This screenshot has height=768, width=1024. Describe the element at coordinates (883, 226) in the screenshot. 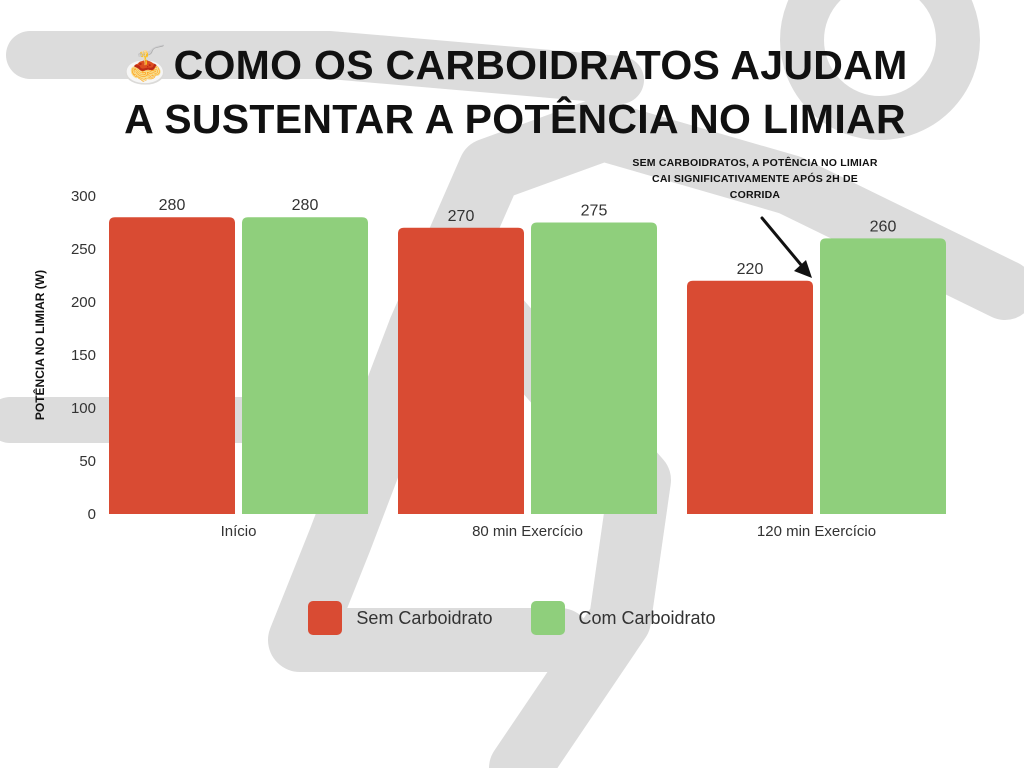

I see `bar-value-label: 260` at that location.